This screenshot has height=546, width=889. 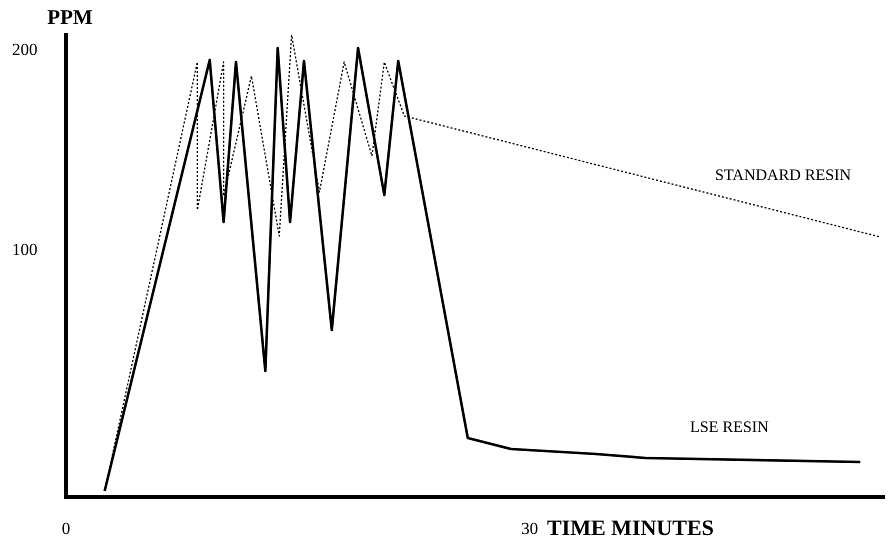 I want to click on x-tick-label: 0, so click(x=66, y=528).